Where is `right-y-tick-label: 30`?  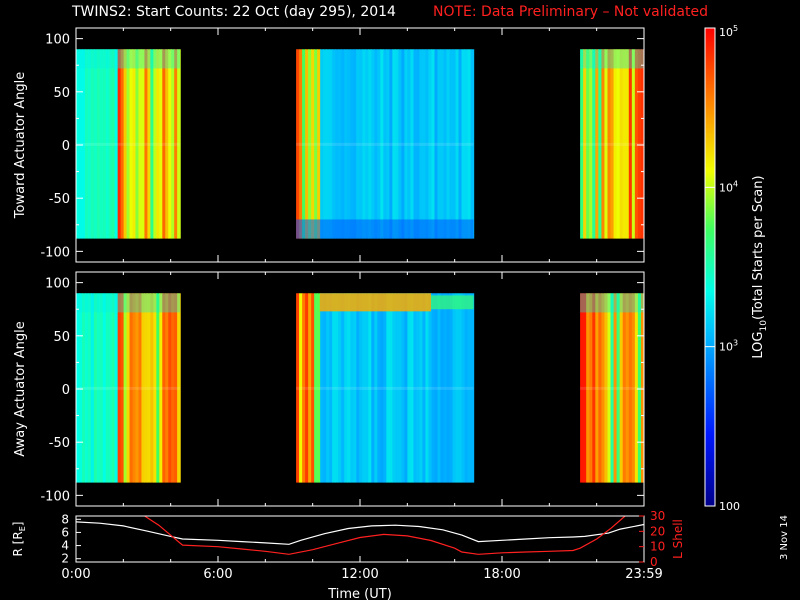
right-y-tick-label: 30 is located at coordinates (657, 516).